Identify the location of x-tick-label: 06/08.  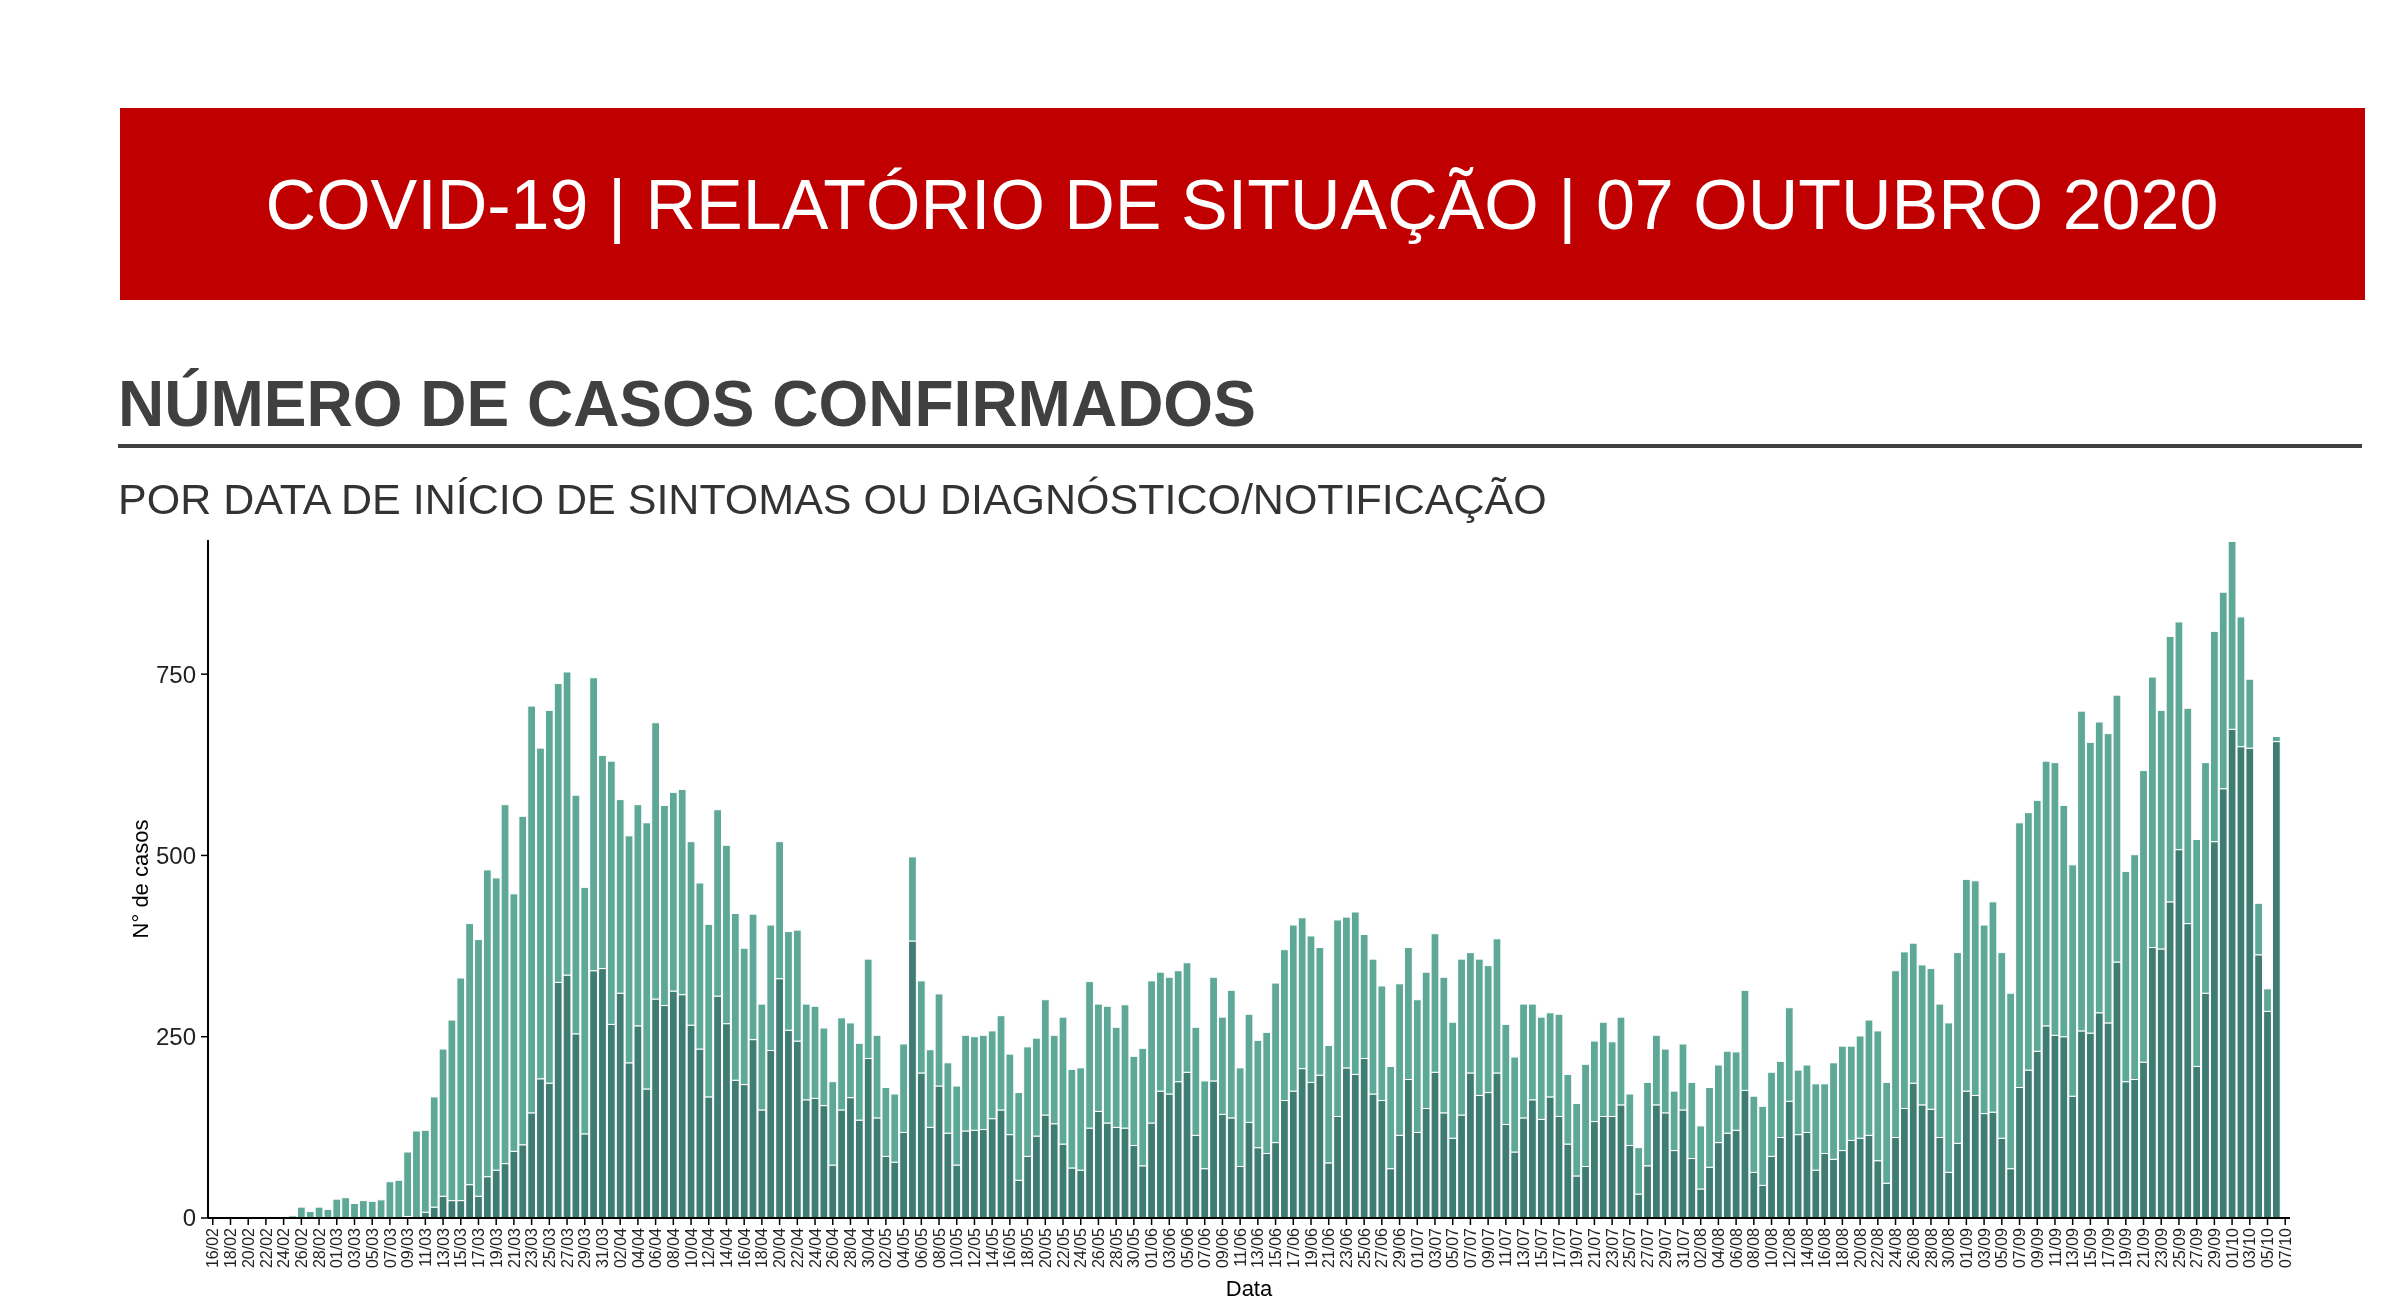
(1736, 1248).